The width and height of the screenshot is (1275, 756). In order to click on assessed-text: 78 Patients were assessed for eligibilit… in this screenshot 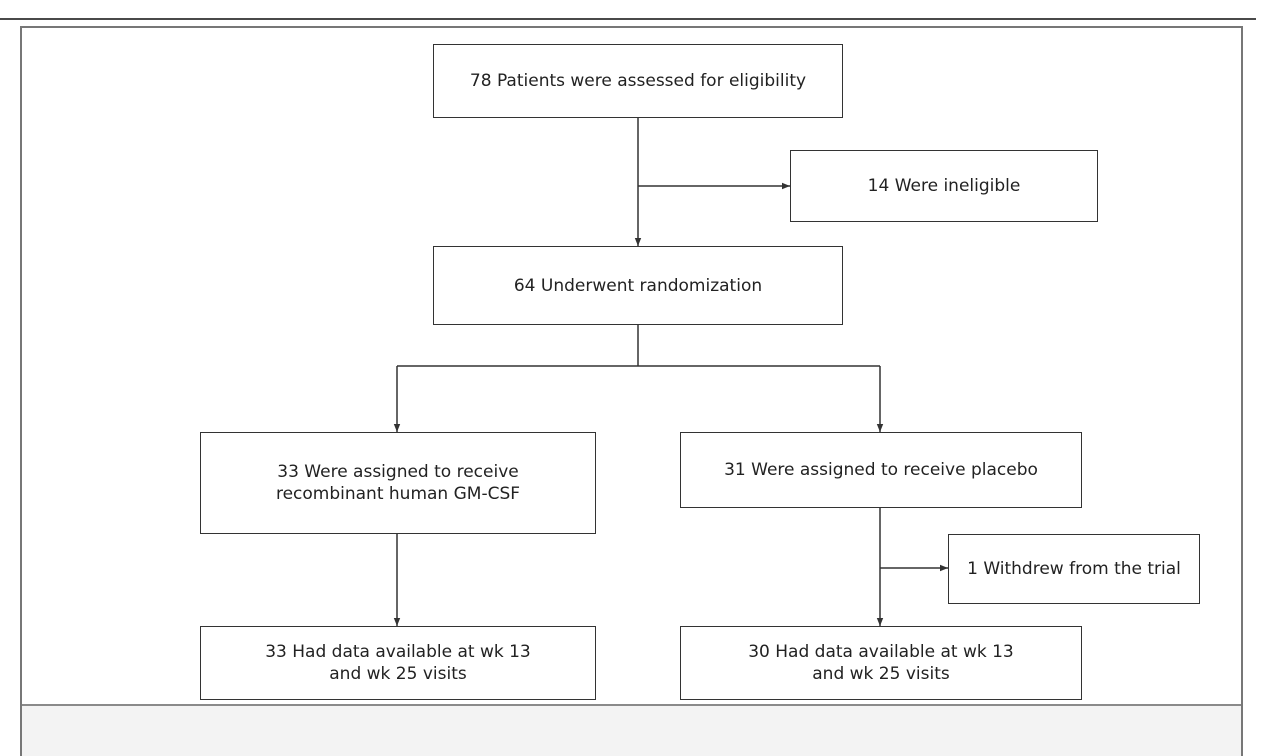, I will do `click(638, 81)`.